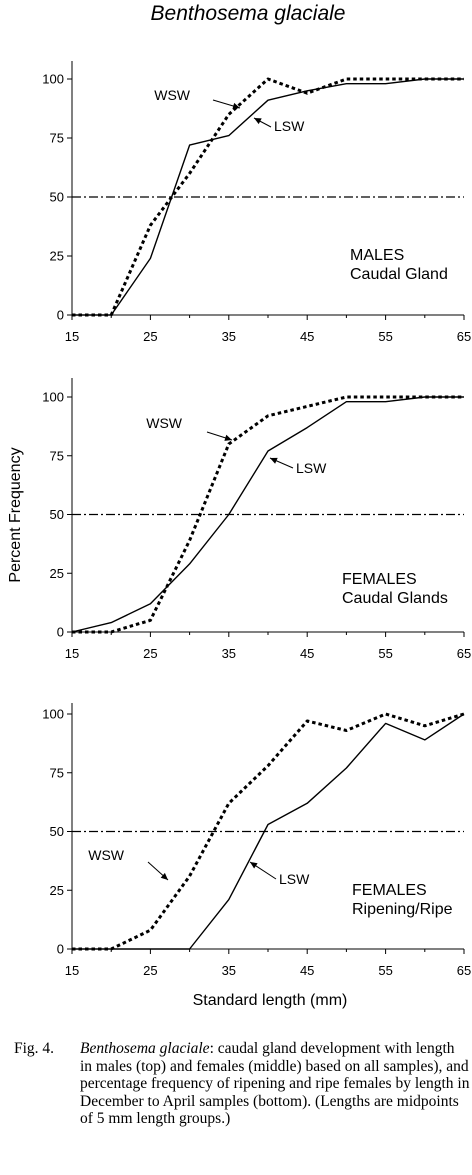 This screenshot has height=1175, width=472. Describe the element at coordinates (377, 255) in the screenshot. I see `panel-label-line: MALES` at that location.